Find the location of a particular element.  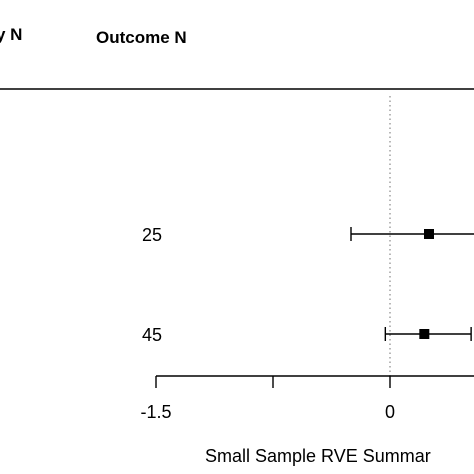

x-axis-title: Small Sample RVE Summar is located at coordinates (318, 456).